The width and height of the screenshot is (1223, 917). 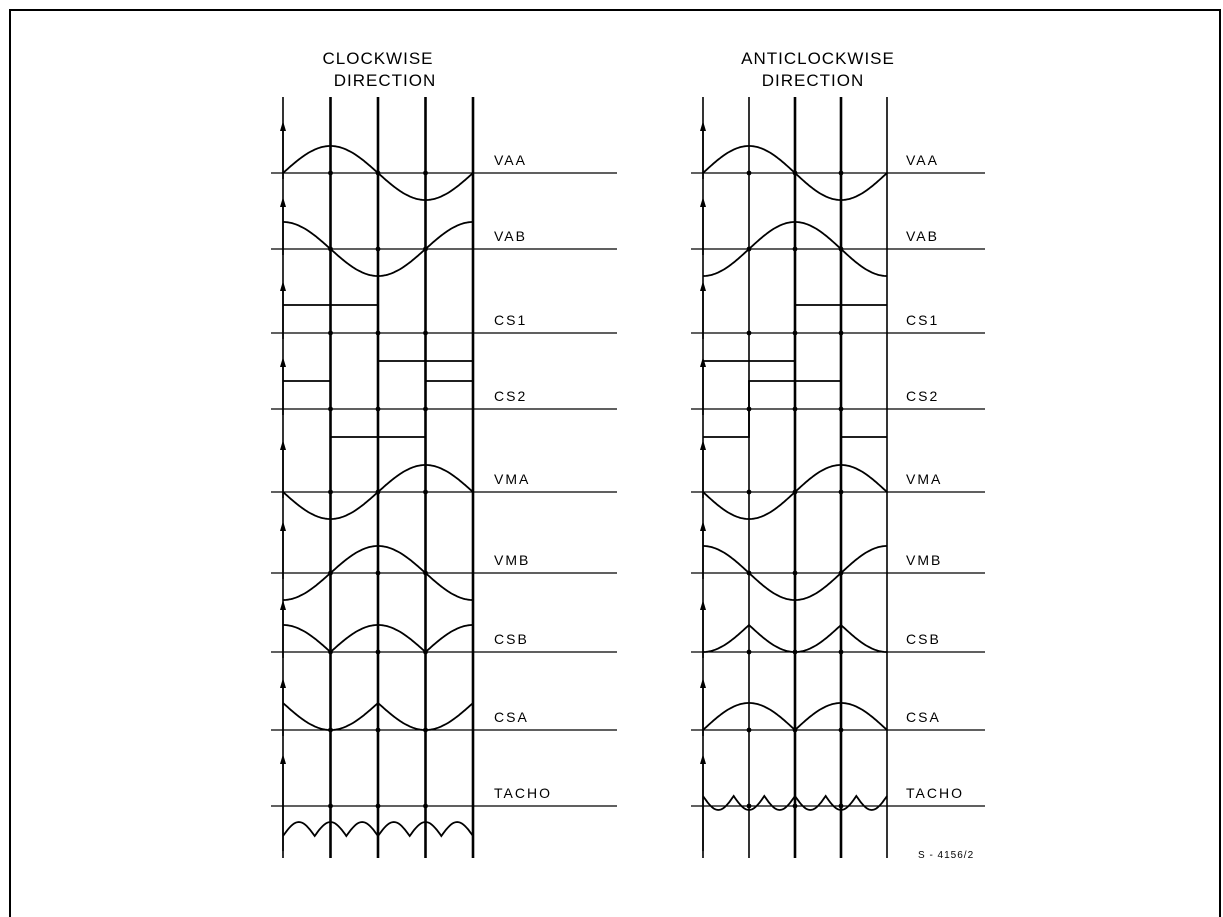 I want to click on signal-label: TACHO, so click(x=935, y=793).